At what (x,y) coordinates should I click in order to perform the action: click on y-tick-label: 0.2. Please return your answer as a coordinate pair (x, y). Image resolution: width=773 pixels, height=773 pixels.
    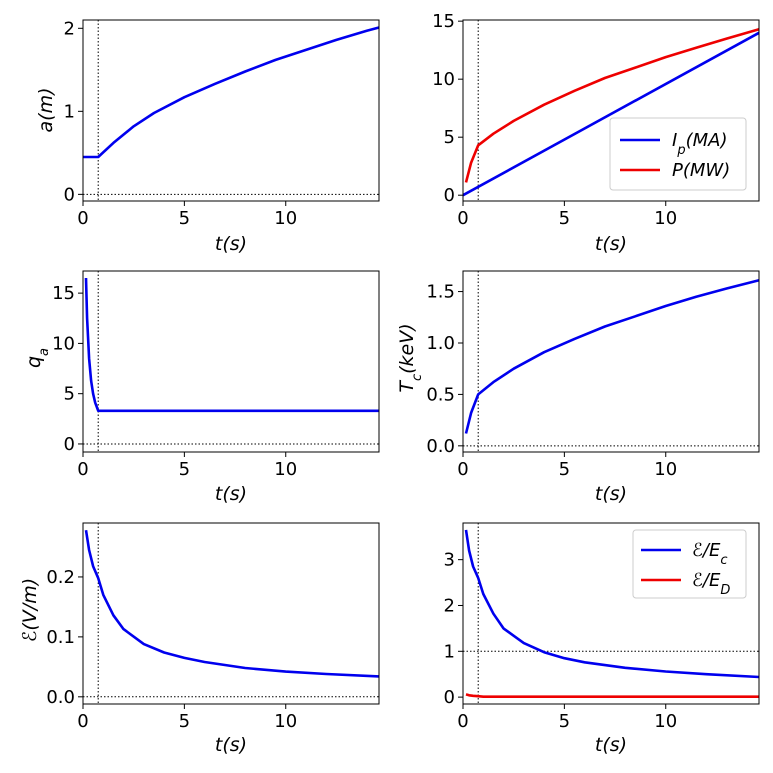
    Looking at the image, I should click on (60, 577).